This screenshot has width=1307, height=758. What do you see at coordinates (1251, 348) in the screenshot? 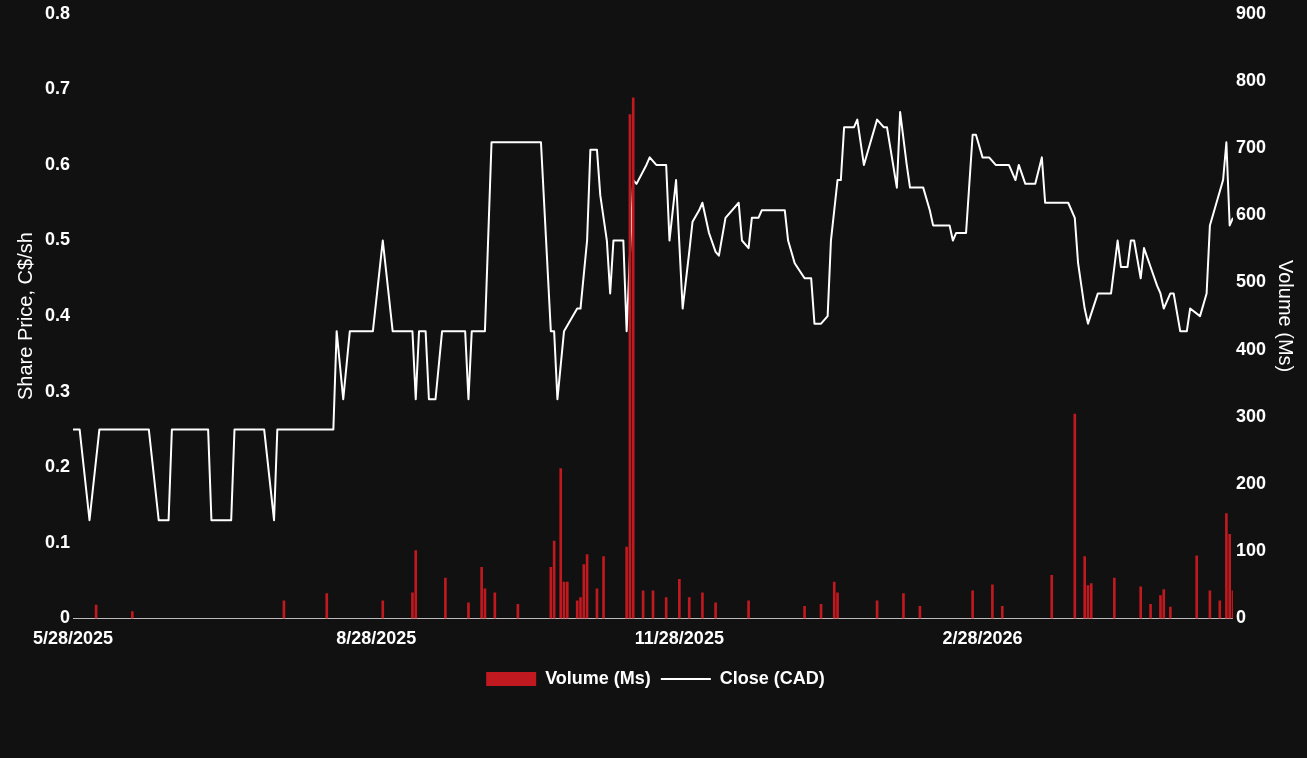
I see `y2-tick-label: 400` at bounding box center [1251, 348].